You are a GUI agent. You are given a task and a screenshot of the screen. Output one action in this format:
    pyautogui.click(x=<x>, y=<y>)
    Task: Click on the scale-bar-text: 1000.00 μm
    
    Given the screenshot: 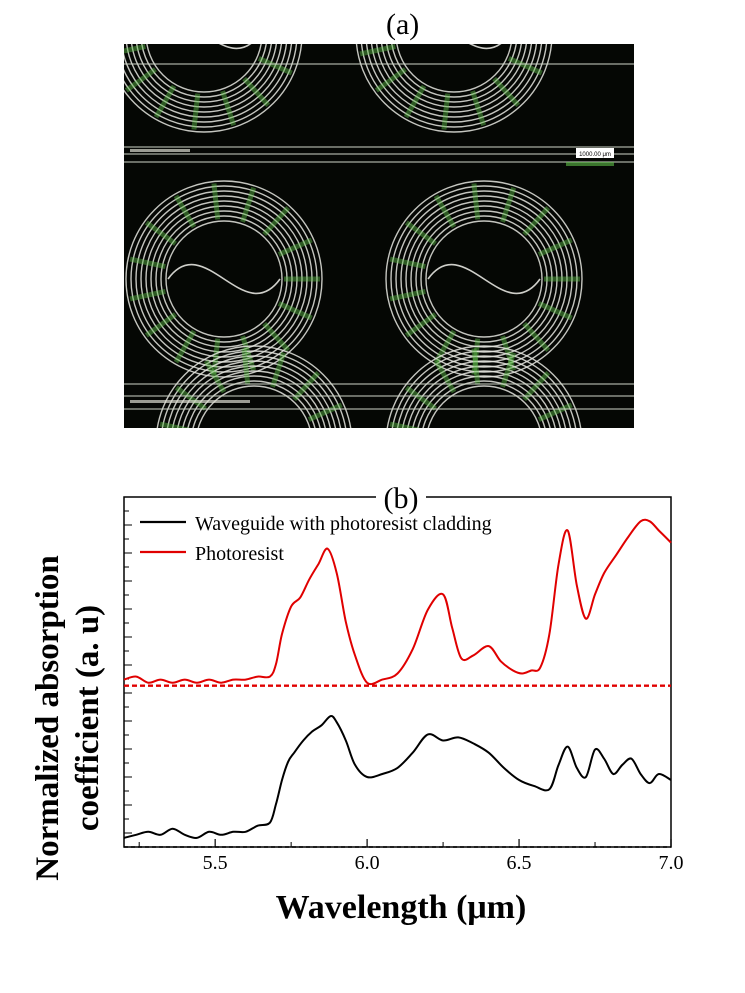 What is the action you would take?
    pyautogui.click(x=595, y=155)
    